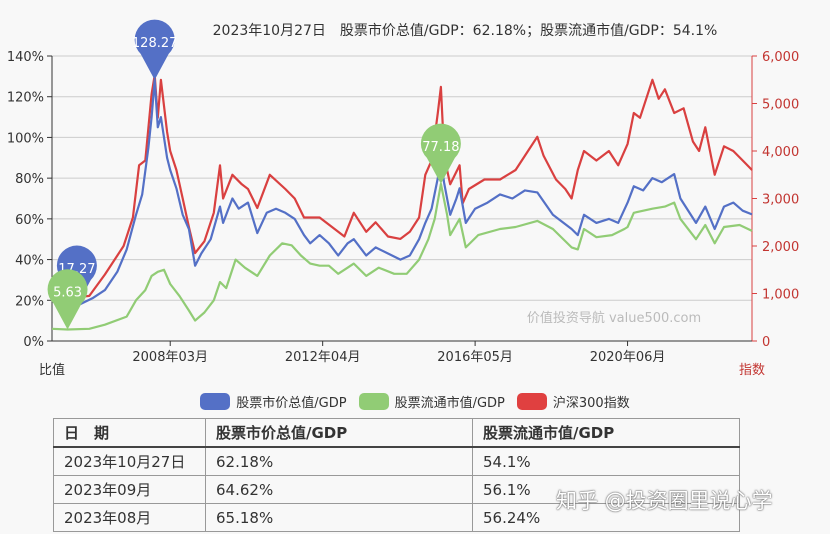 This screenshot has width=830, height=534. Describe the element at coordinates (129, 489) in the screenshot. I see `table-cell: 2023年09月` at that location.